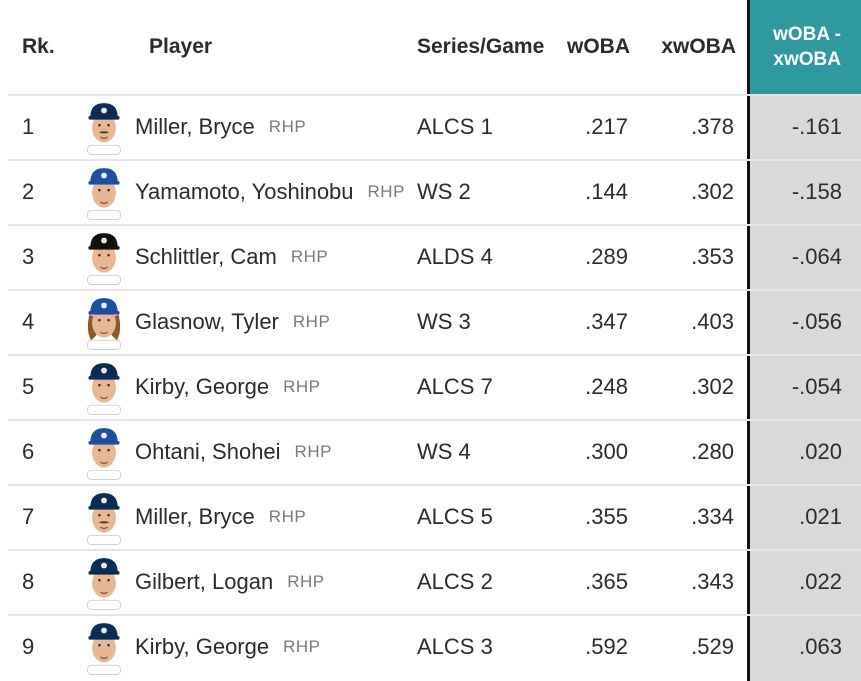 This screenshot has height=681, width=861. I want to click on rank-cell: 3, so click(28, 256).